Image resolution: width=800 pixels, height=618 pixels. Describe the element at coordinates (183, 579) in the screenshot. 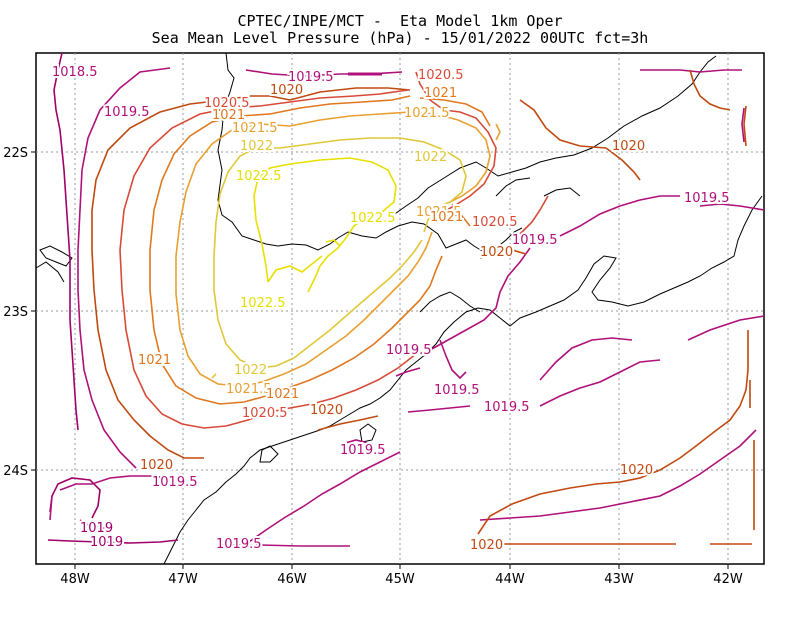

I see `lon-tick-label: 47W` at that location.